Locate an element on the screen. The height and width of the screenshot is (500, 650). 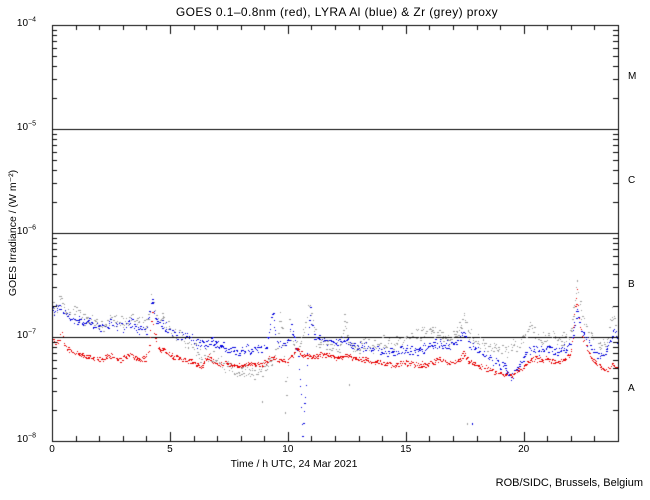
credit-text: ROB/SIDC, Brussels, Belgium is located at coordinates (569, 483).